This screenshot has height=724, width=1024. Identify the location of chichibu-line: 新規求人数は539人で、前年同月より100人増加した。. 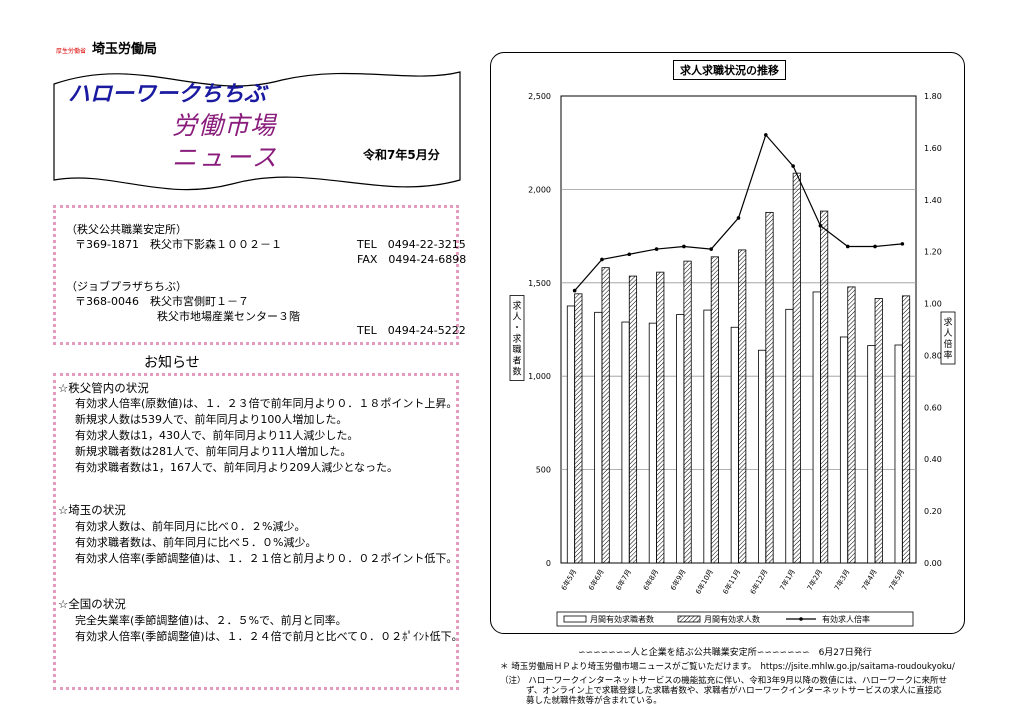
(211, 419).